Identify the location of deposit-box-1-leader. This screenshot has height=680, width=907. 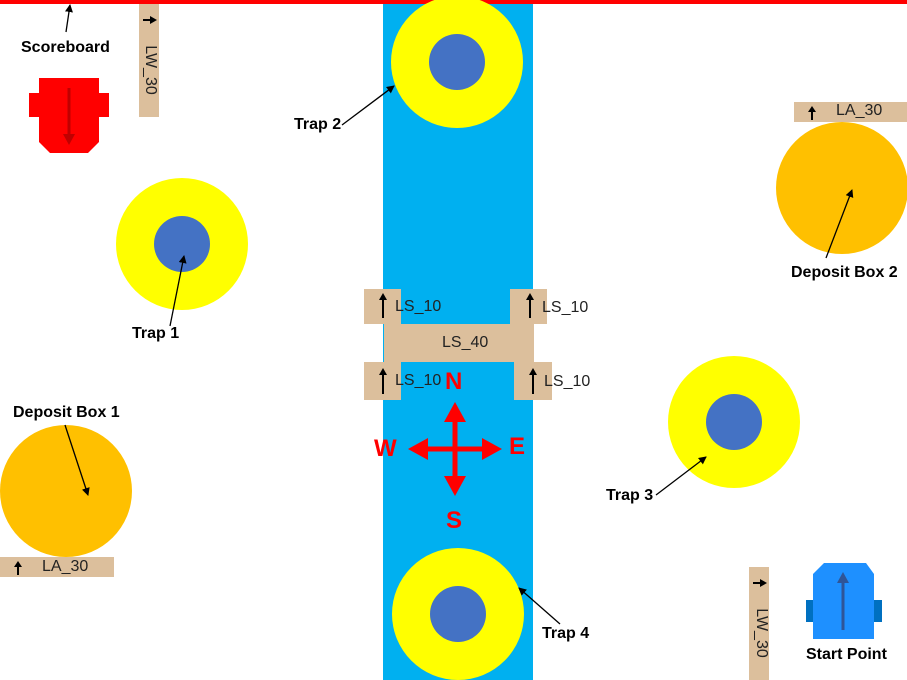
(77, 460).